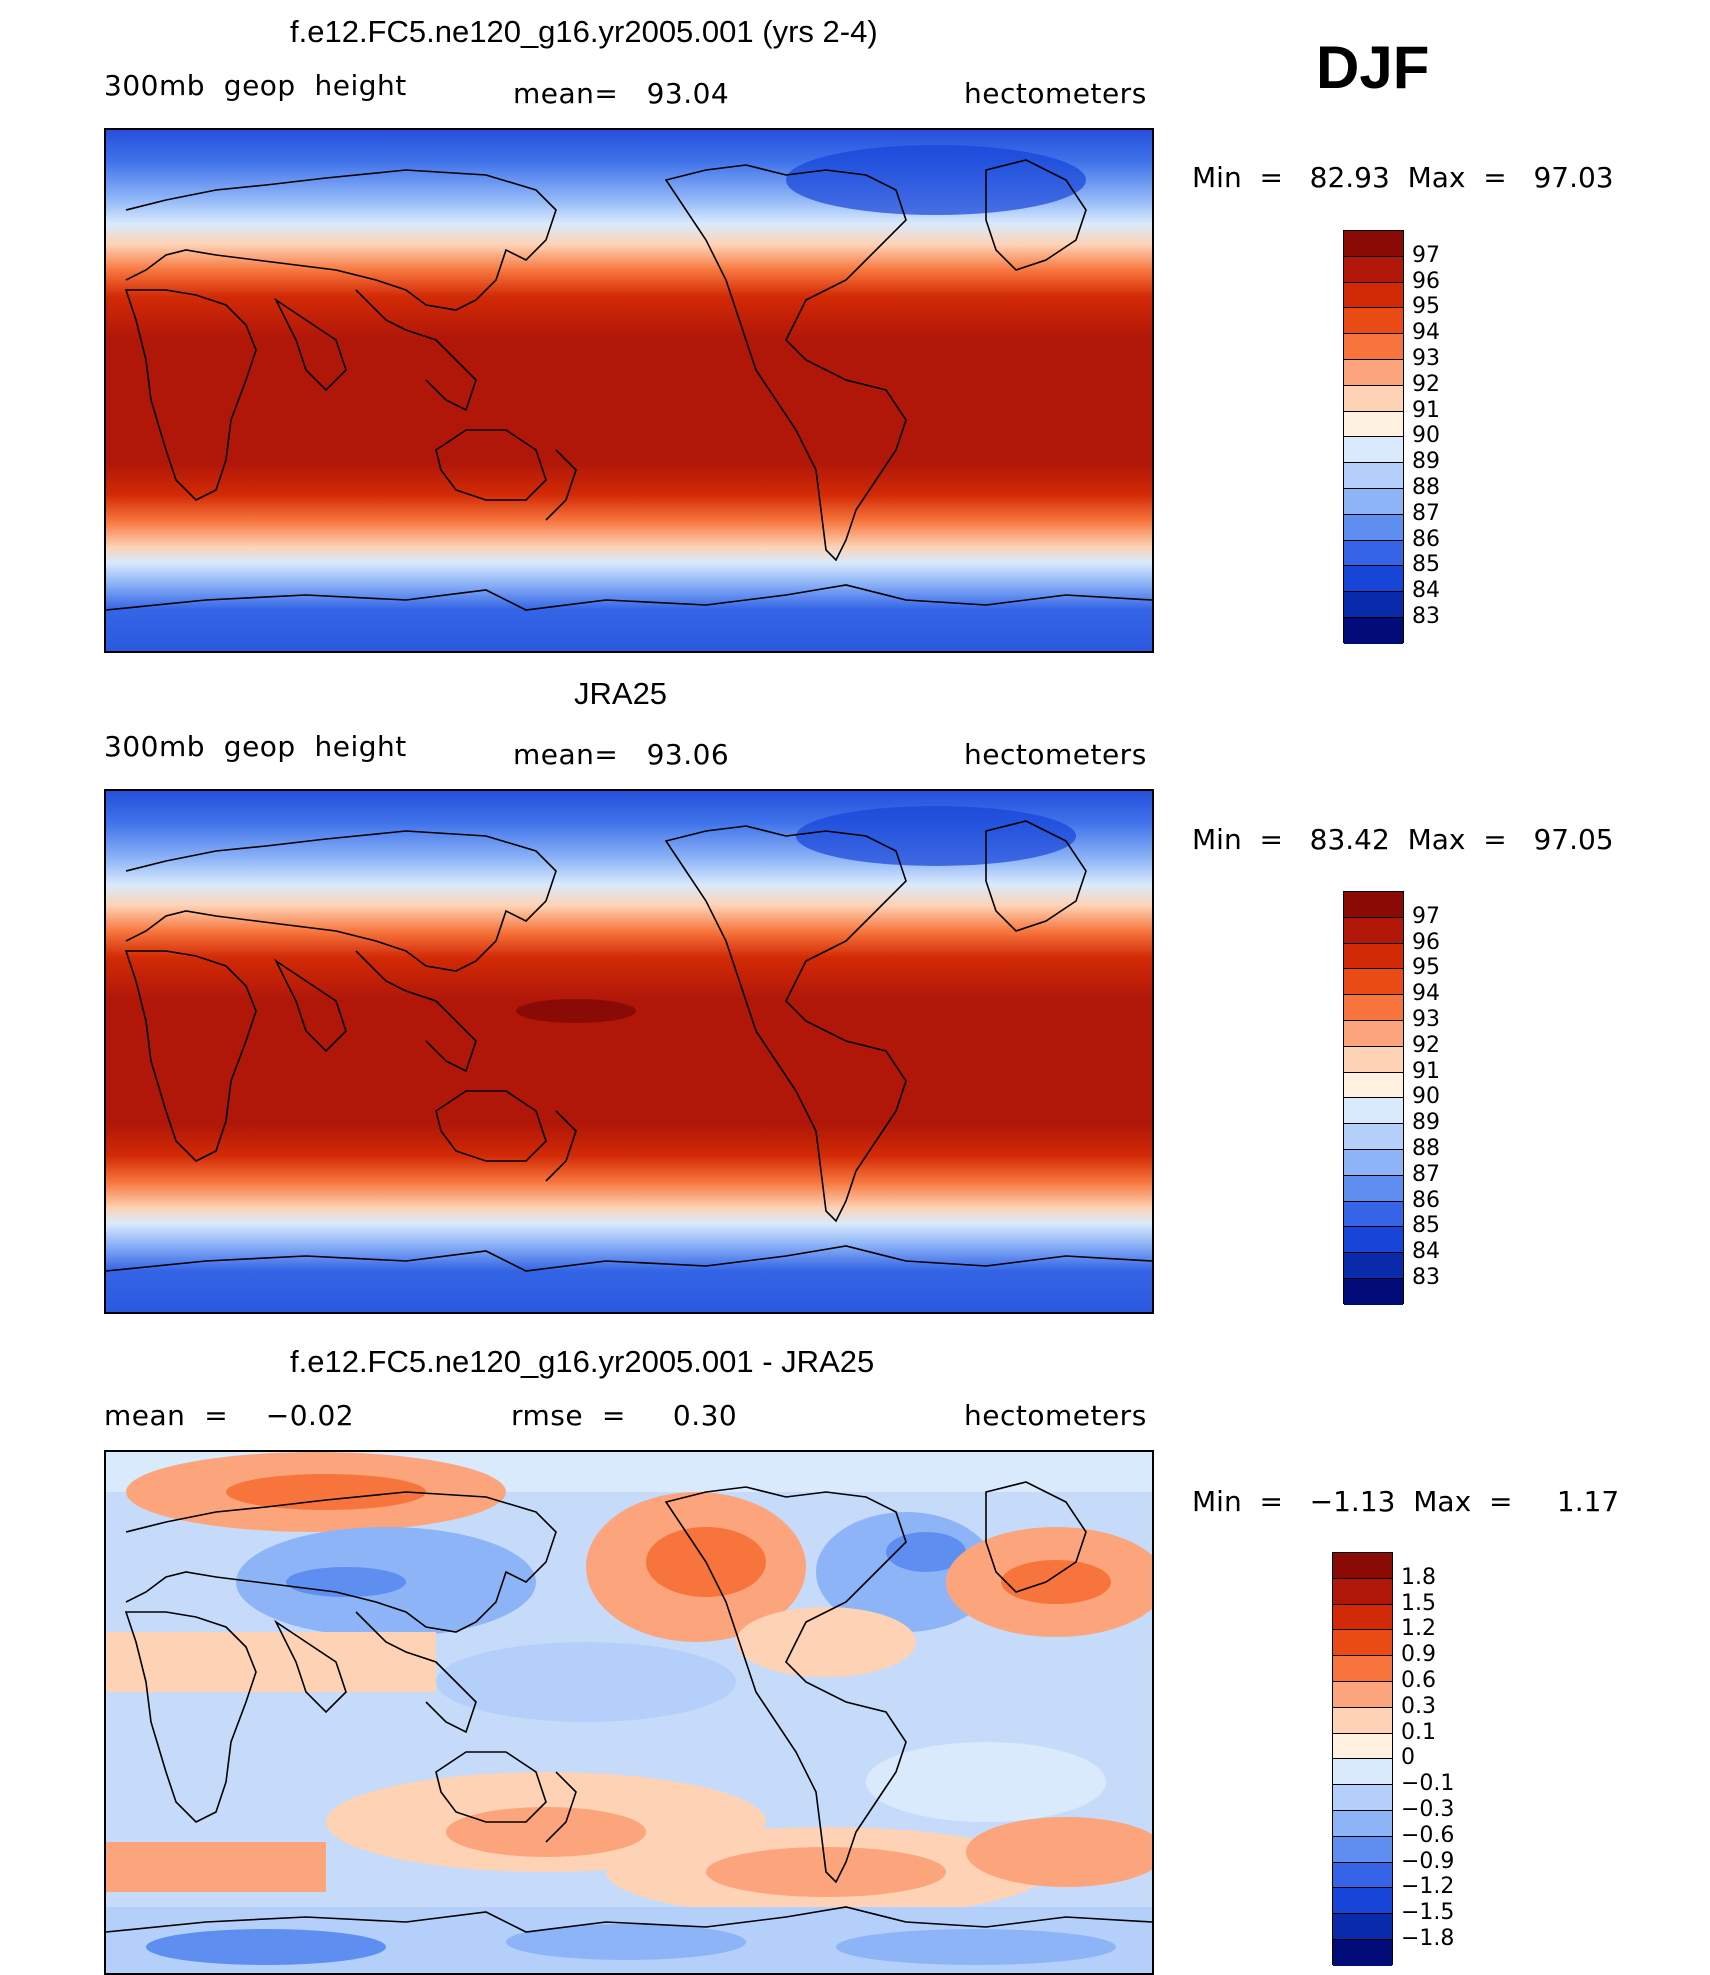  Describe the element at coordinates (255, 85) in the screenshot. I see `panel-1-field-label: 300mb geop height` at that location.